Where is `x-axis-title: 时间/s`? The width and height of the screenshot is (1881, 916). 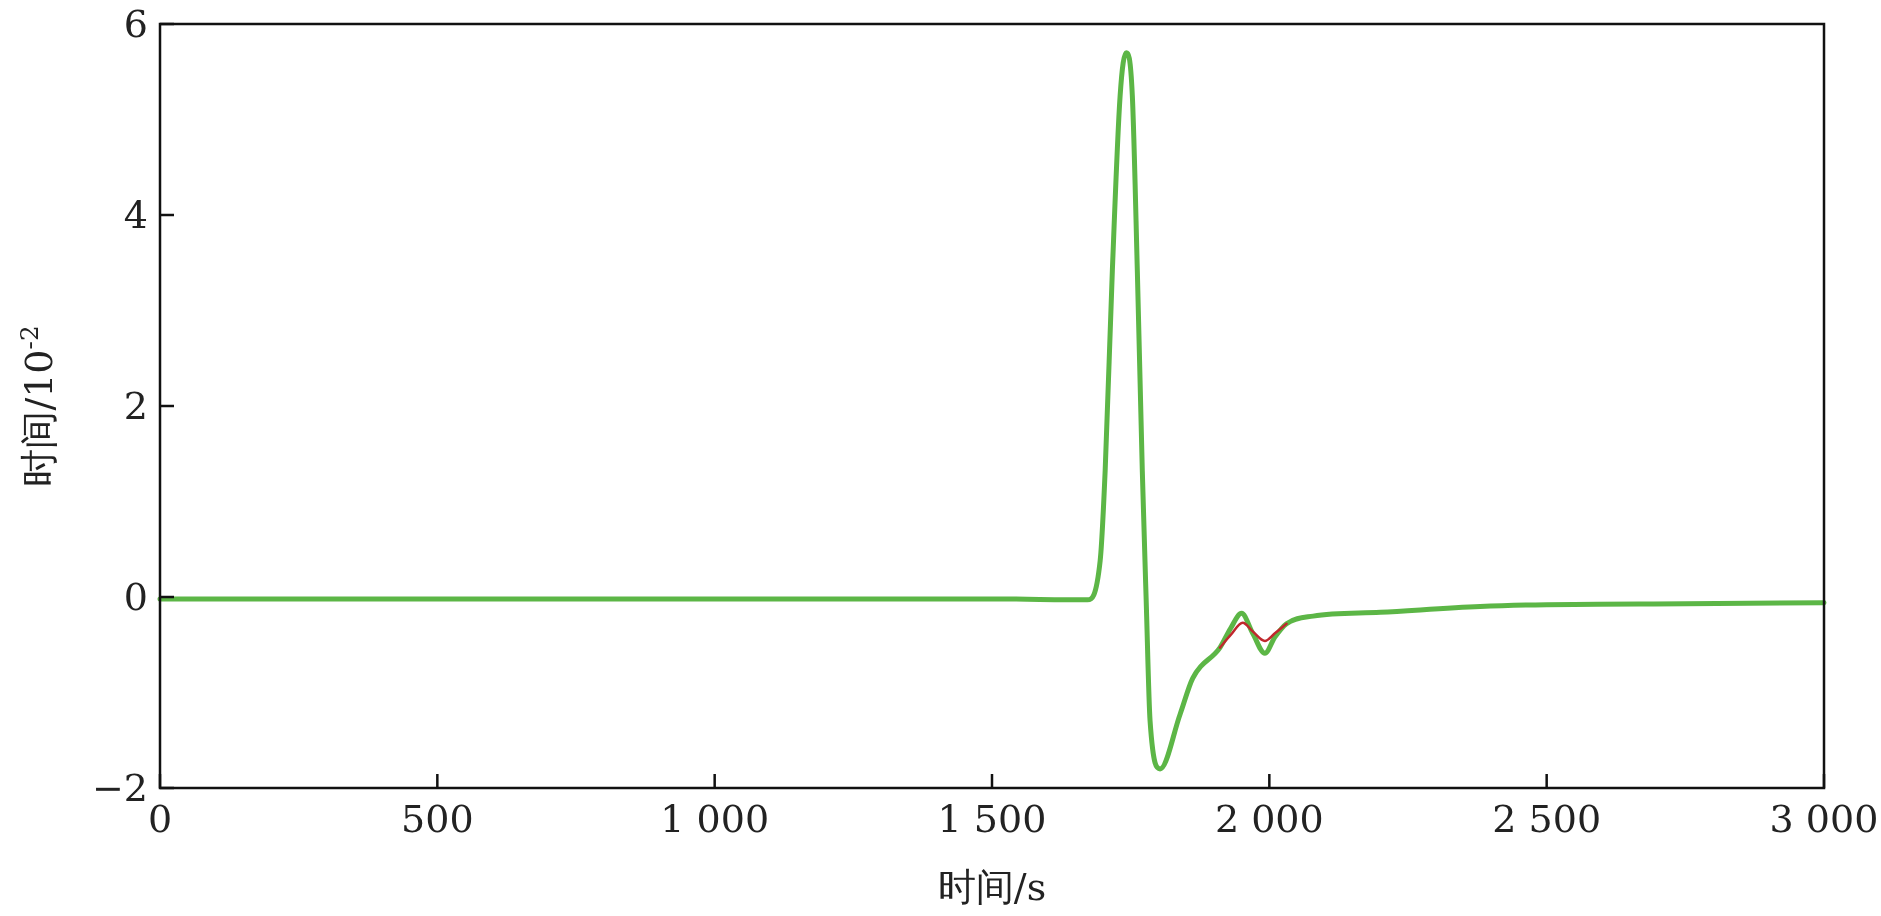 x-axis-title: 时间/s is located at coordinates (992, 887).